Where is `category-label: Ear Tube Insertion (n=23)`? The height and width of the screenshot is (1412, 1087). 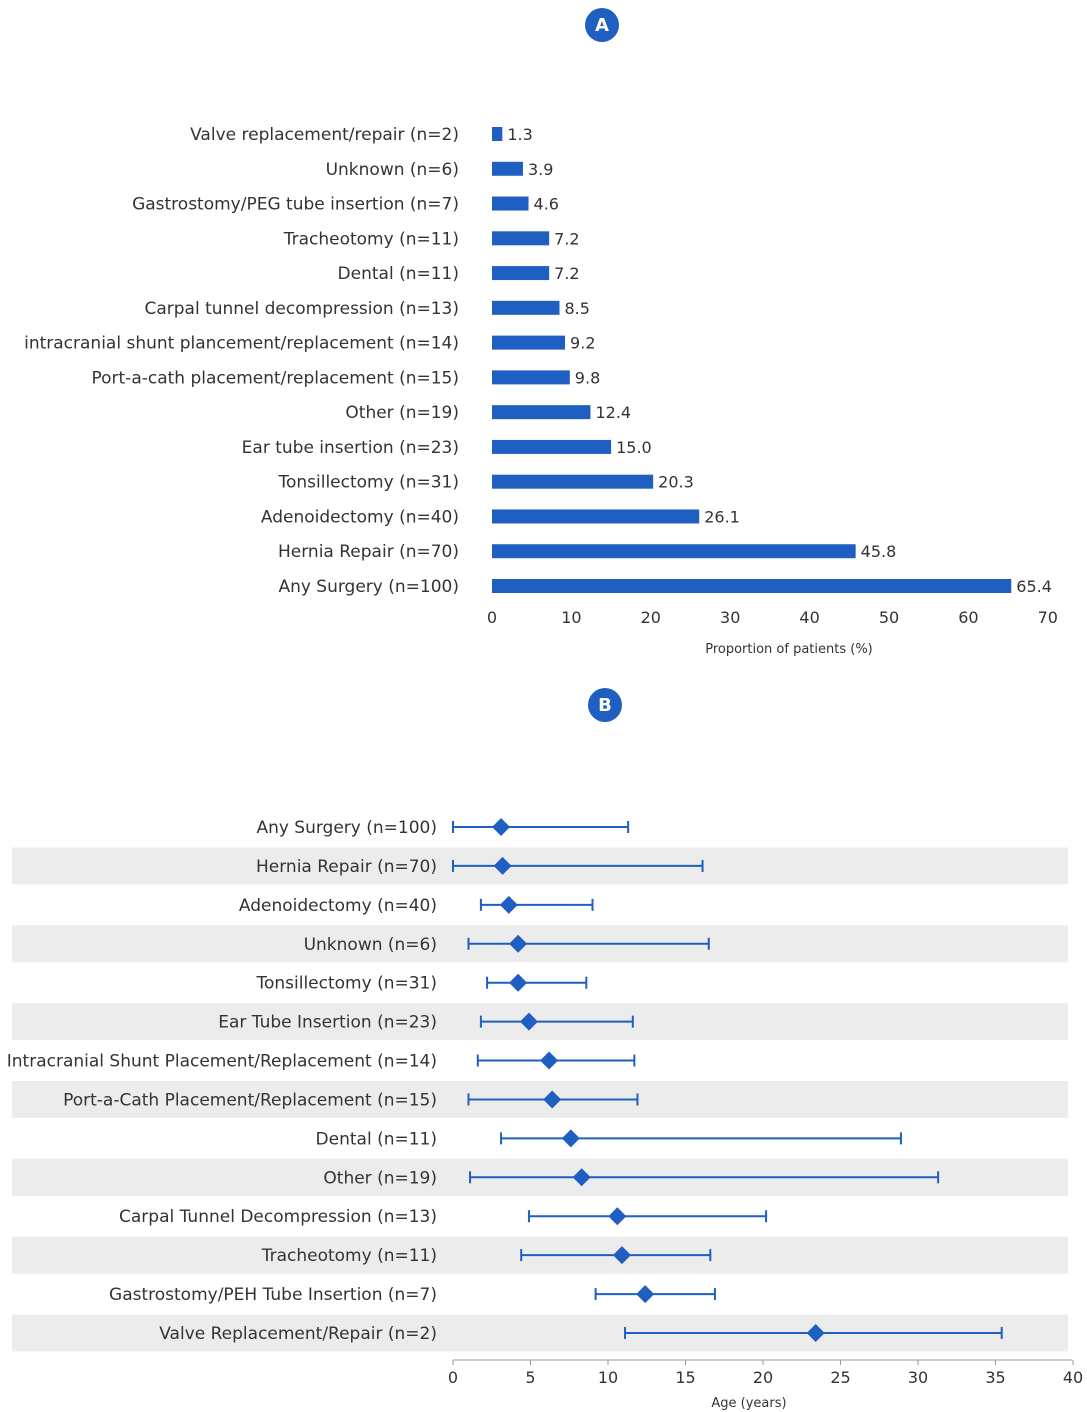
category-label: Ear Tube Insertion (n=23) is located at coordinates (327, 1023).